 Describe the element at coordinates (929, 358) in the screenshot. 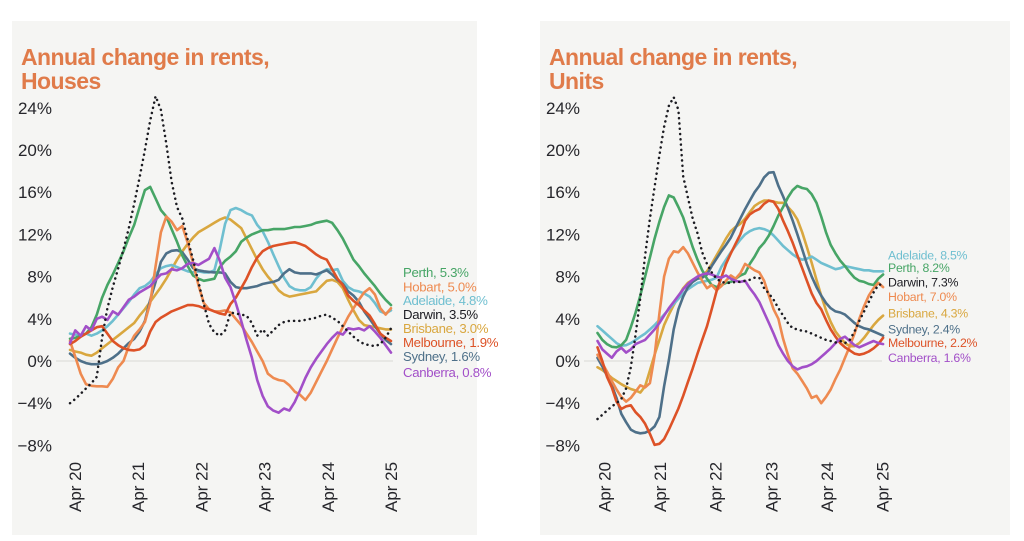

I see `svg-text: Canberra, 1.6%` at that location.